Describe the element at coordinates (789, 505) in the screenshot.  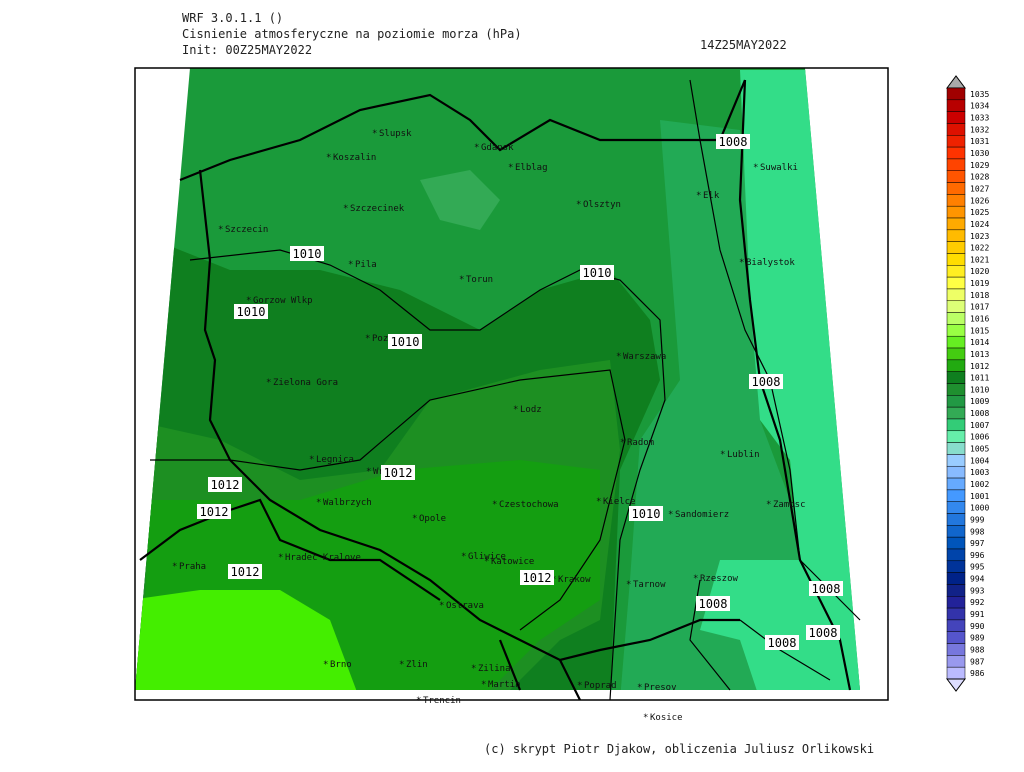
I see `city-label: Zamosc` at that location.